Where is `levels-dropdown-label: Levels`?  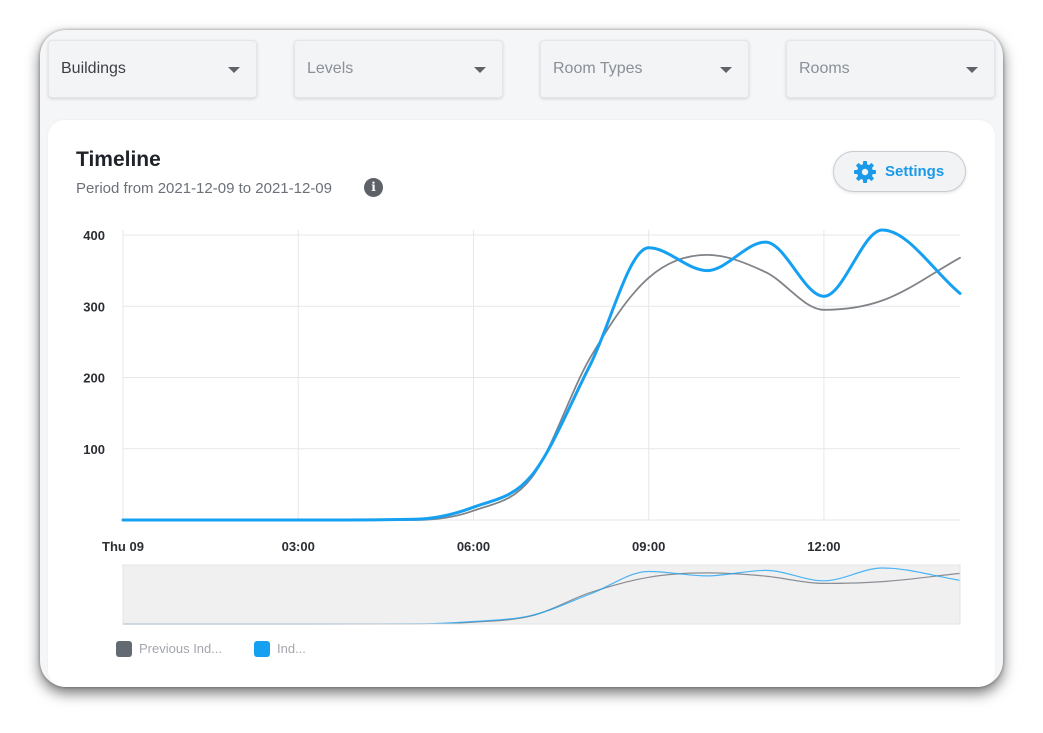 levels-dropdown-label: Levels is located at coordinates (330, 68).